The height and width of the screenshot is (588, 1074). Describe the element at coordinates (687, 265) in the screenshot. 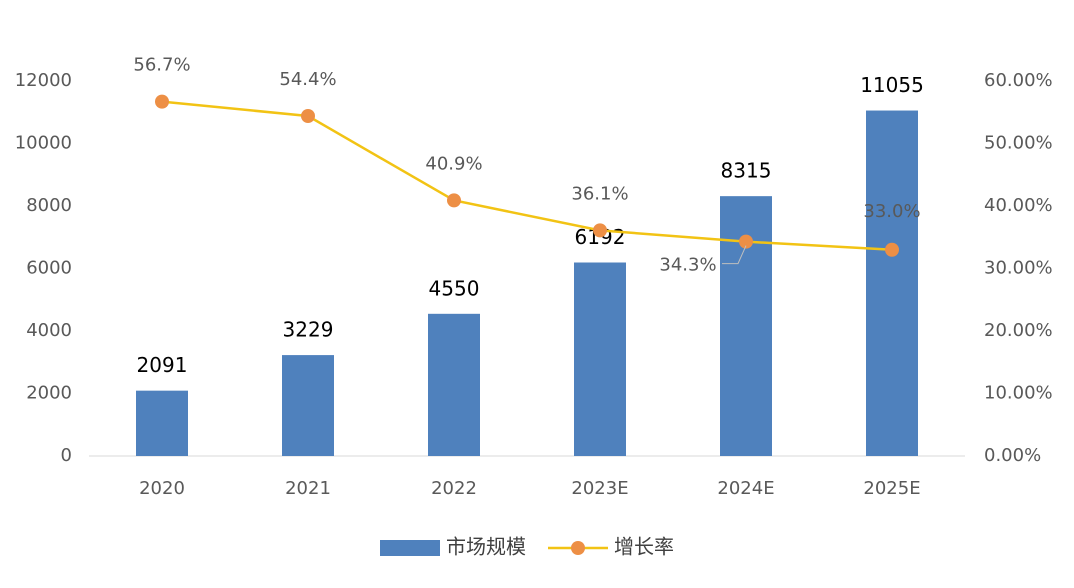

I see `line-value-label: 34.3%` at that location.